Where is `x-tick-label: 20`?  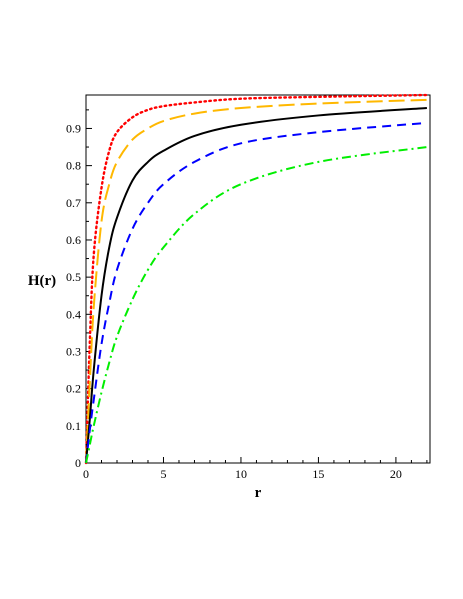
x-tick-label: 20 is located at coordinates (396, 474).